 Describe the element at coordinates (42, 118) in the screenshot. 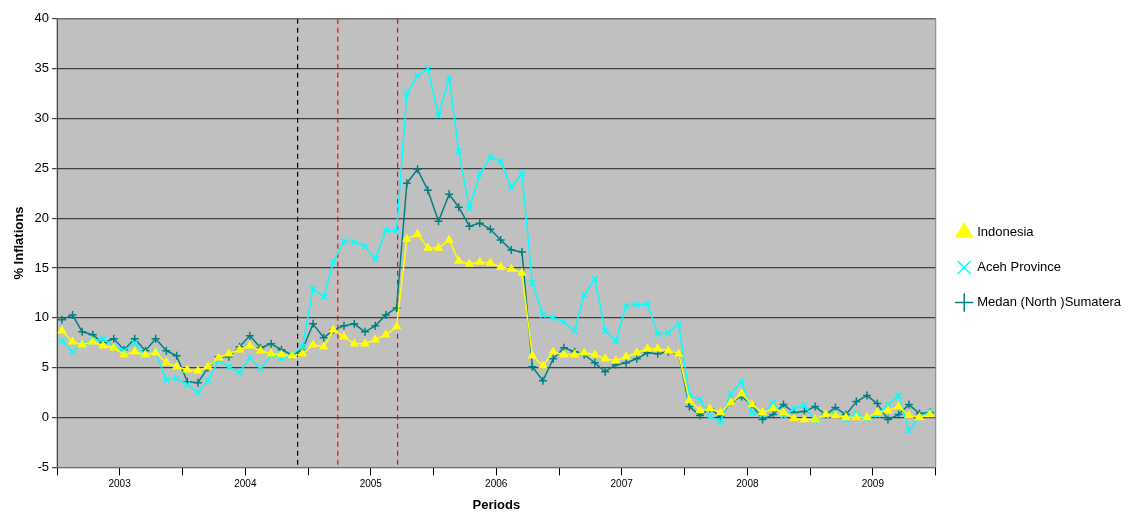

I see `y-tick-label: 30` at that location.